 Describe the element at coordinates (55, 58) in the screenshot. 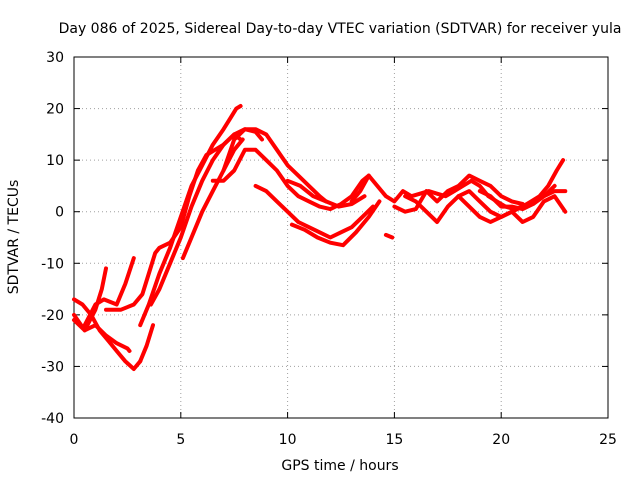

I see `y-tick-label: 30` at that location.